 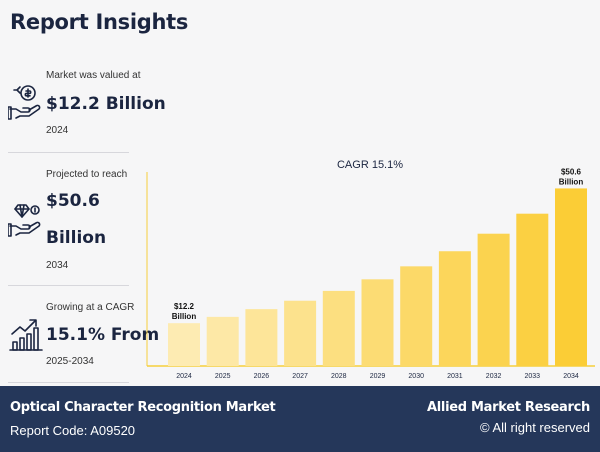 I want to click on x-tick-label: 2029, so click(x=378, y=376).